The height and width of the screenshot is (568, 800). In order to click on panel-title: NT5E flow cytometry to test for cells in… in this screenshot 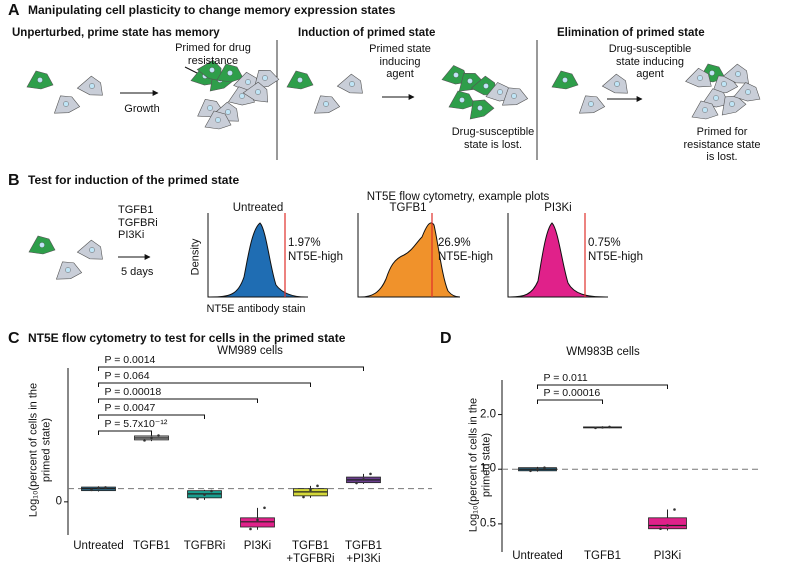, I will do `click(187, 338)`.